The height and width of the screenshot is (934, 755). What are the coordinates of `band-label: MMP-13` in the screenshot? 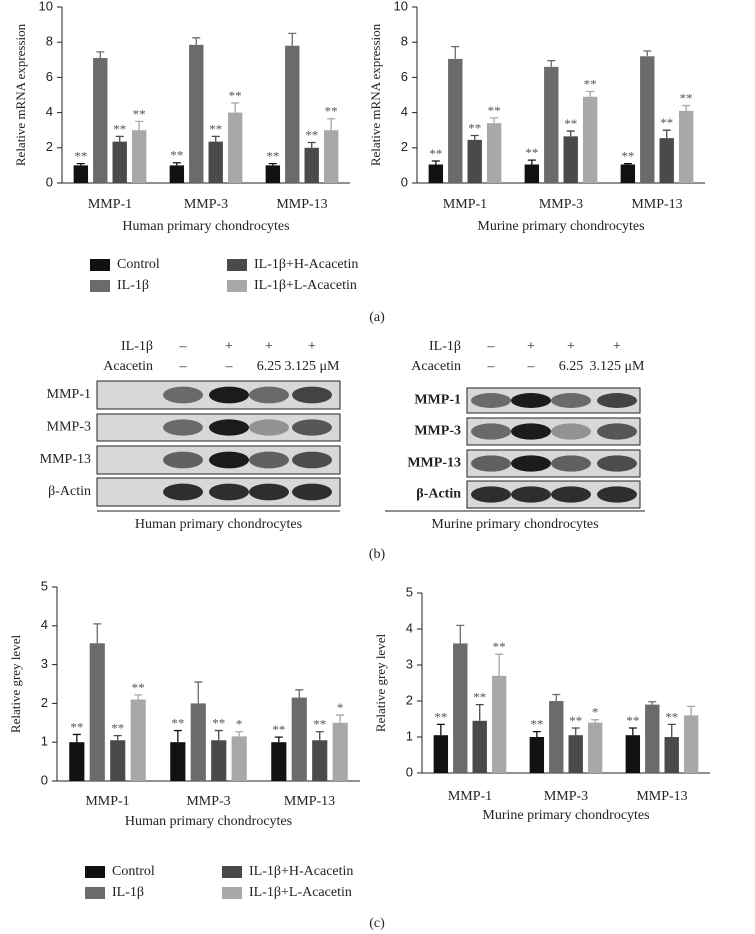 It's located at (434, 463).